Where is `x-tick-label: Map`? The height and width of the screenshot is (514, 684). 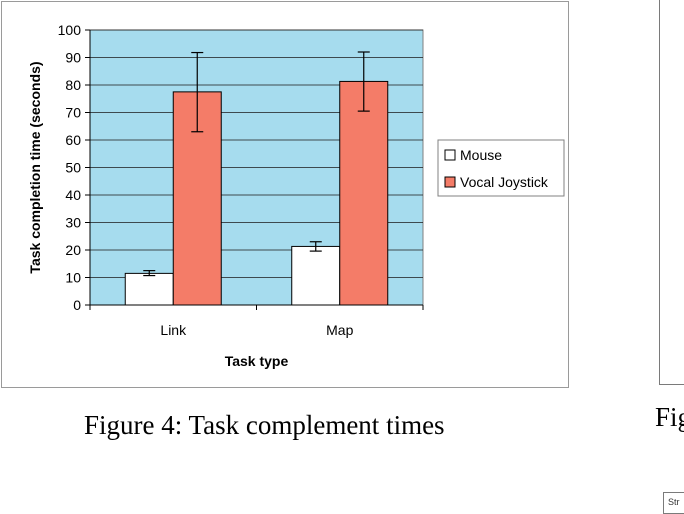 x-tick-label: Map is located at coordinates (339, 330).